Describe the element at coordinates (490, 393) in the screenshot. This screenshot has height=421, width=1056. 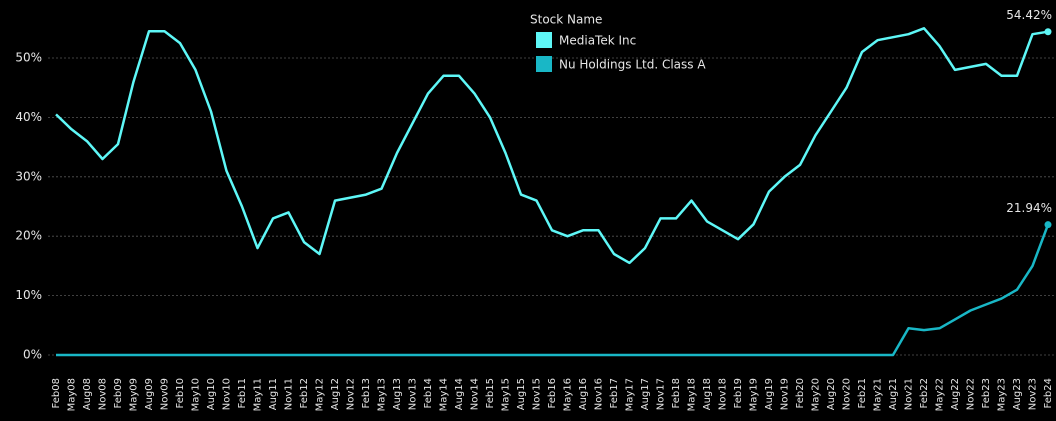
I see `x-tick-label: Feb15` at that location.